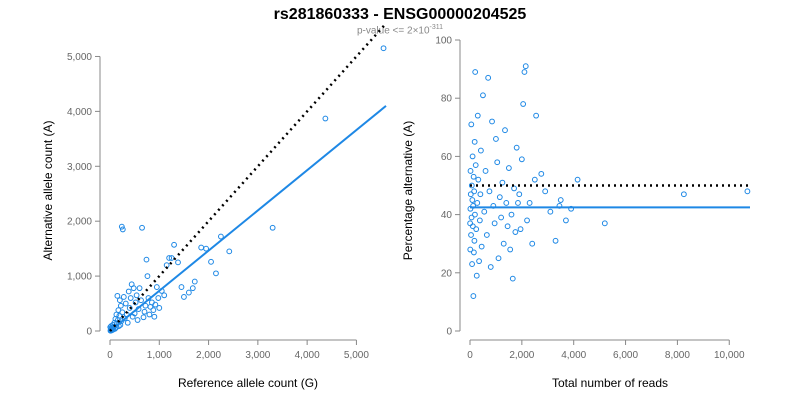 This screenshot has height=400, width=800. Describe the element at coordinates (159, 355) in the screenshot. I see `x-tick-label: 1,000` at that location.